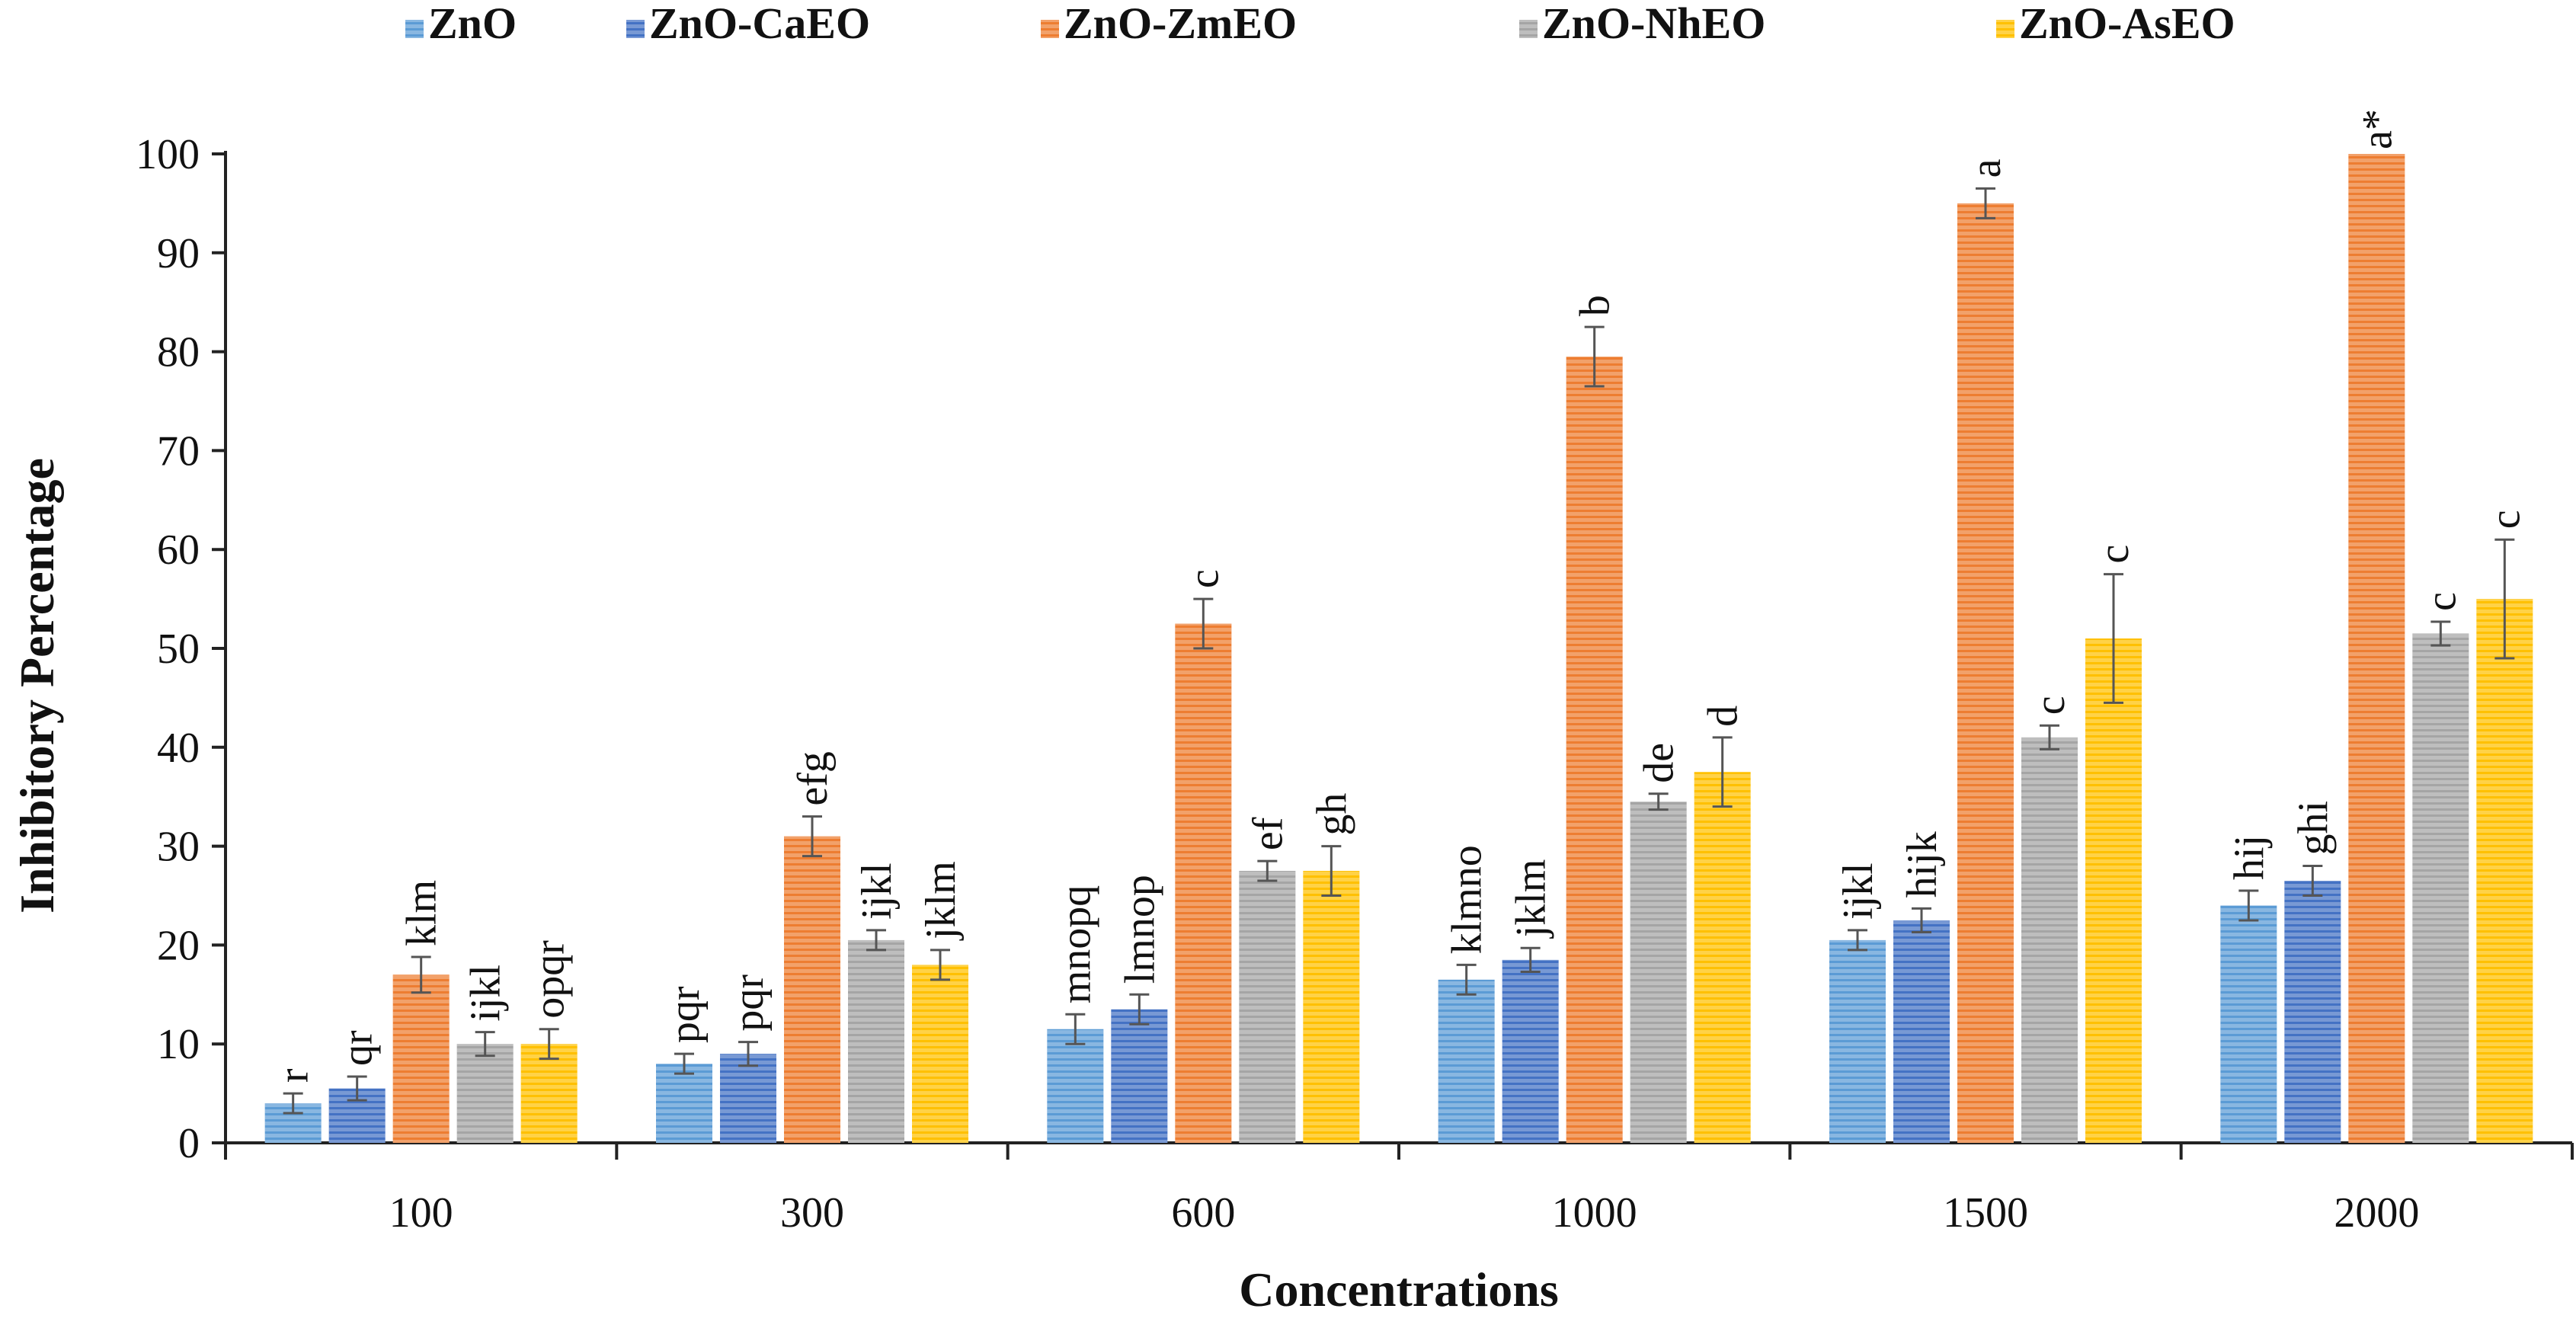 The height and width of the screenshot is (1328, 2576). I want to click on significance-label: de, so click(1659, 763).